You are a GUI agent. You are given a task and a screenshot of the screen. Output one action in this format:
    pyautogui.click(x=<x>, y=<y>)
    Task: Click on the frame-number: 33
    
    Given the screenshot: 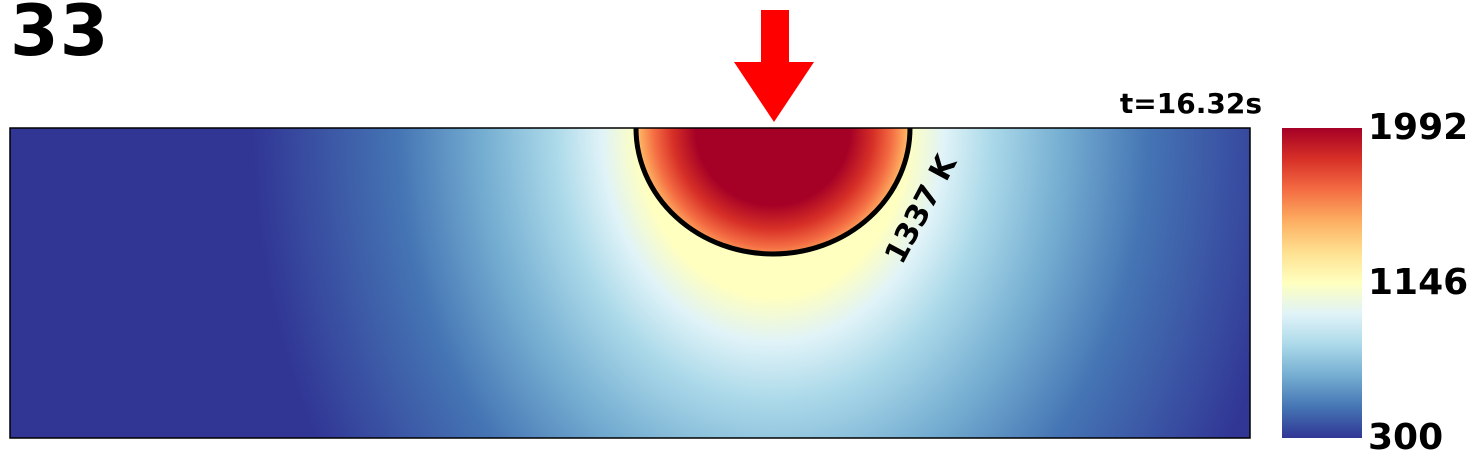 What is the action you would take?
    pyautogui.click(x=60, y=36)
    